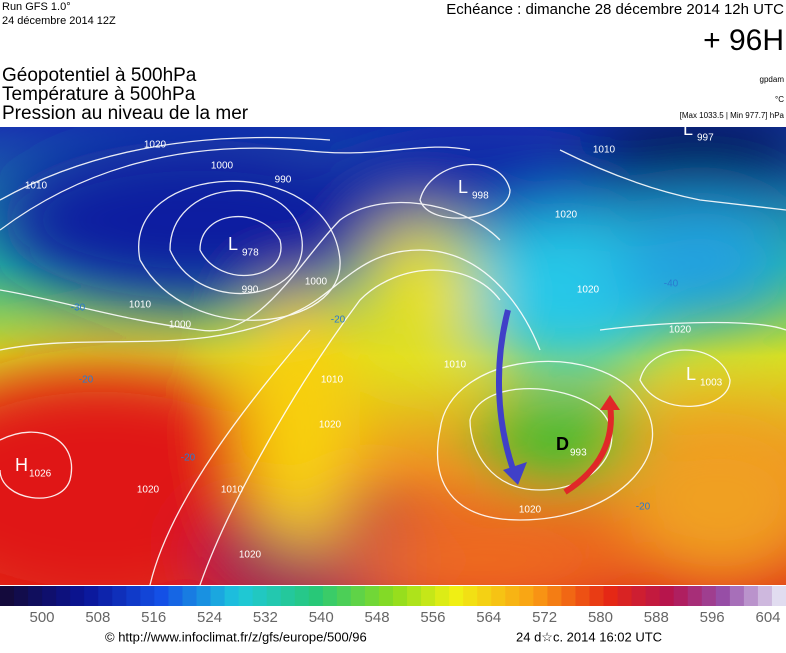 This screenshot has height=653, width=786. I want to click on scale-label: 588, so click(656, 617).